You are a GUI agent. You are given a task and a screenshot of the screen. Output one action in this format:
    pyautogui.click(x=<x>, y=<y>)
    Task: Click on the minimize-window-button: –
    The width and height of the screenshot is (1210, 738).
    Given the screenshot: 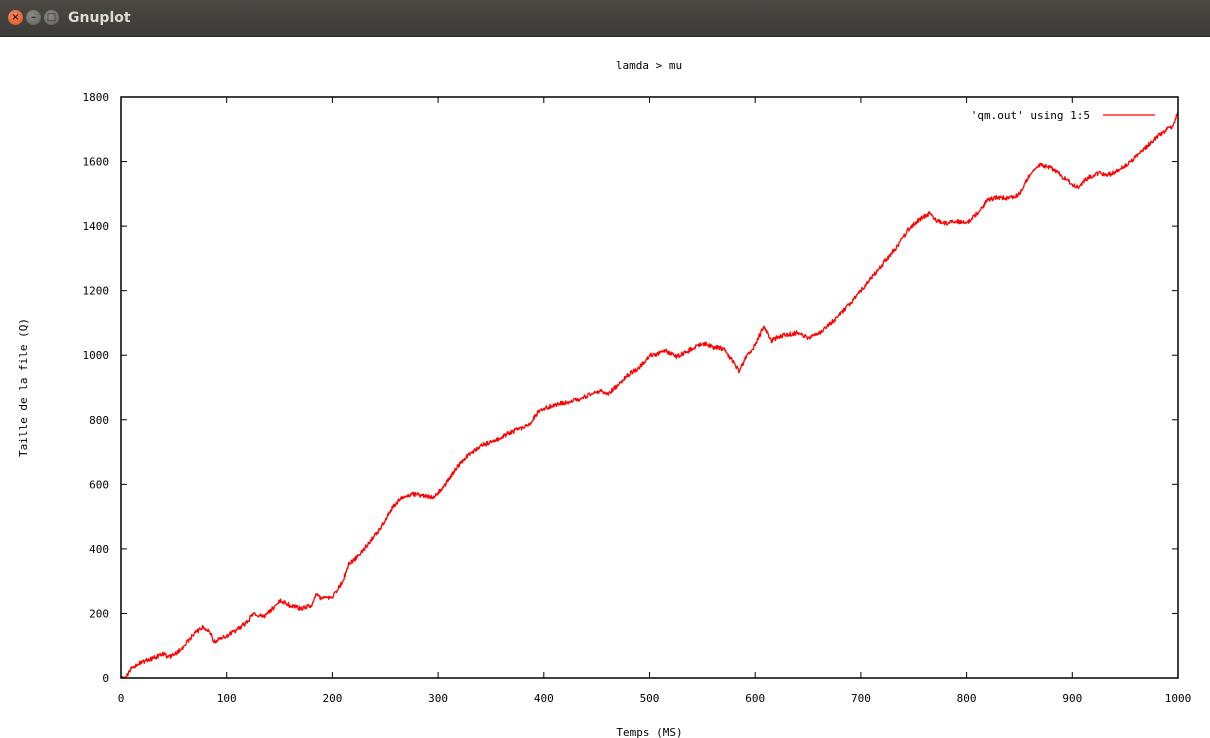 What is the action you would take?
    pyautogui.click(x=33, y=17)
    